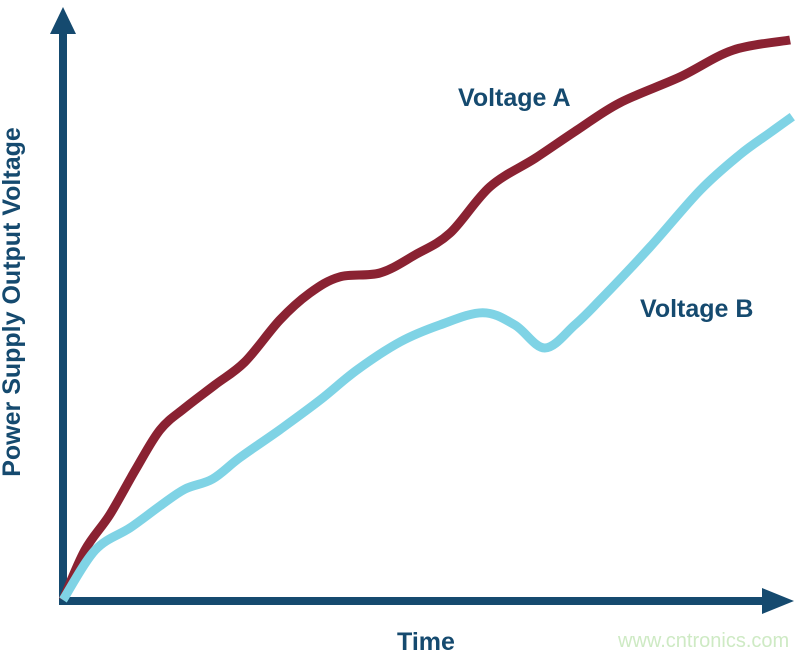 The height and width of the screenshot is (653, 806). Describe the element at coordinates (63, 20) in the screenshot. I see `y-axis-arrowhead-icon` at that location.